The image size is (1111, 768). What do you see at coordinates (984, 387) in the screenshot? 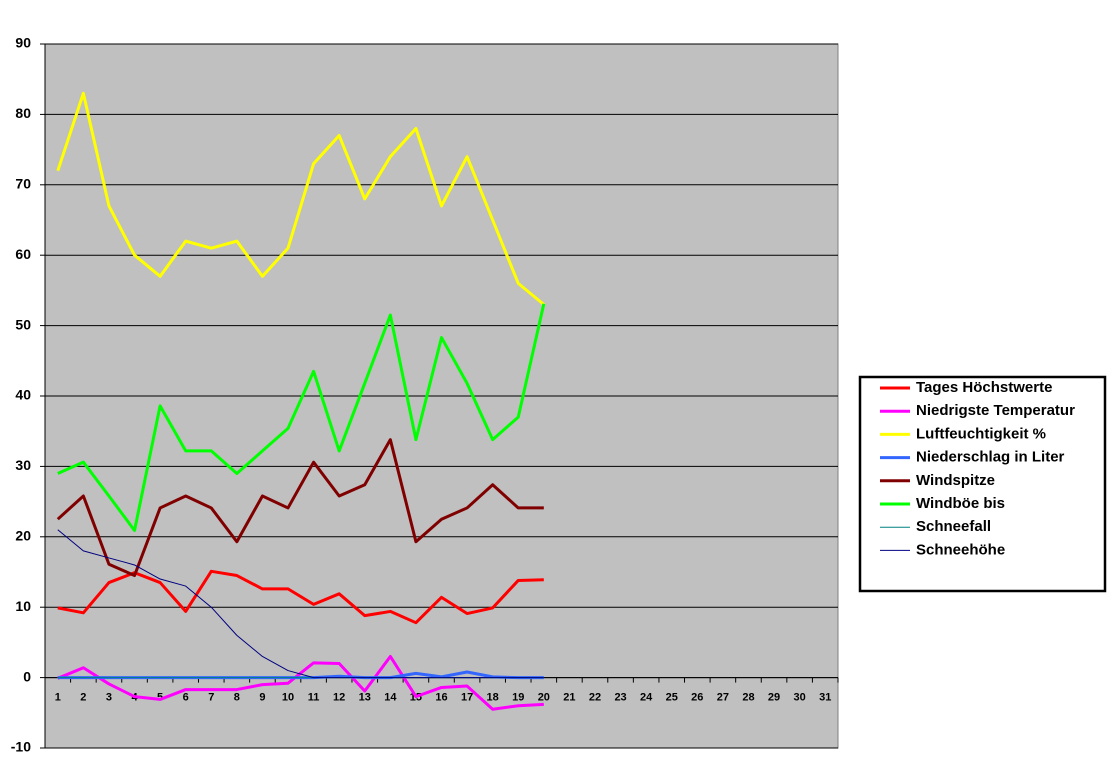
I see `legend-label: Tages Höchstwerte` at bounding box center [984, 387].